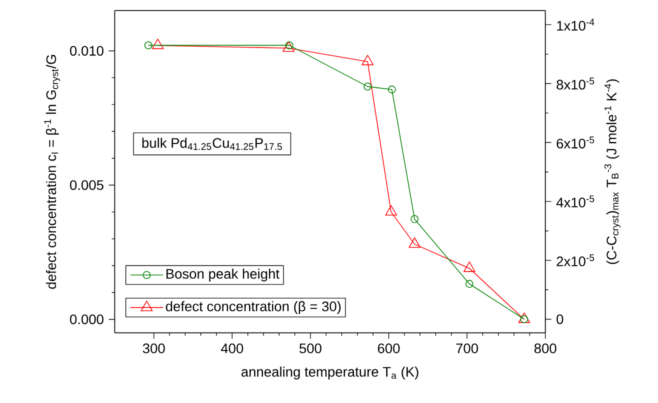 The height and width of the screenshot is (403, 658). I want to click on x-tick-label: 500, so click(311, 348).